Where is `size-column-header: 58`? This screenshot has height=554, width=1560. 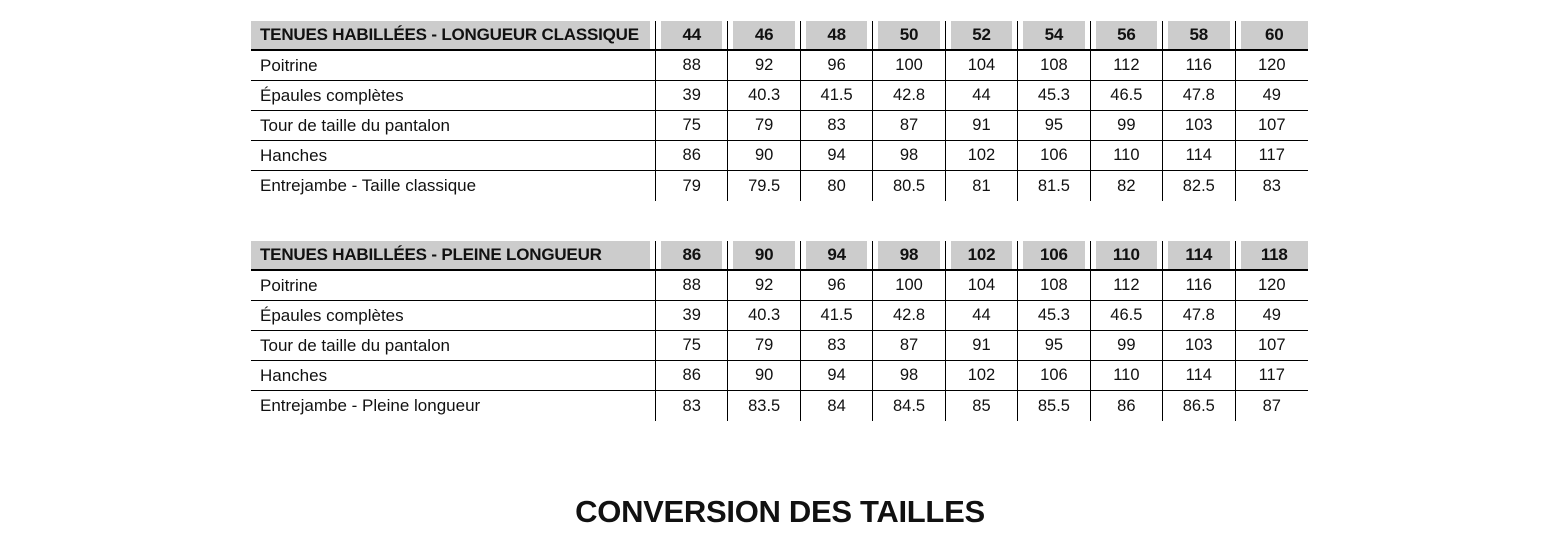
size-column-header: 58 is located at coordinates (1199, 35).